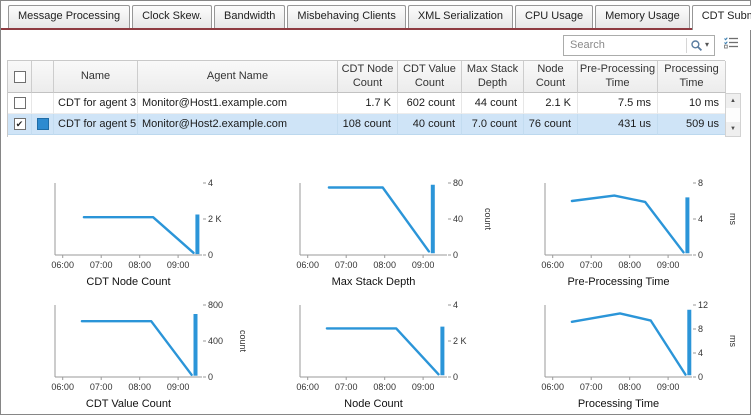 The width and height of the screenshot is (751, 415). I want to click on vertical-scrollbar: ▲ ▼, so click(733, 115).